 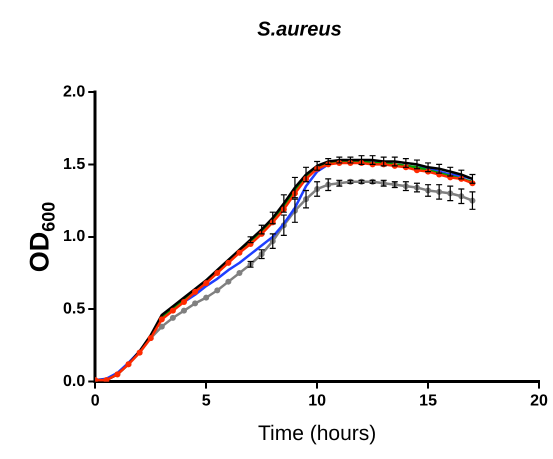 I want to click on x-tick-label: 5, so click(x=206, y=401).